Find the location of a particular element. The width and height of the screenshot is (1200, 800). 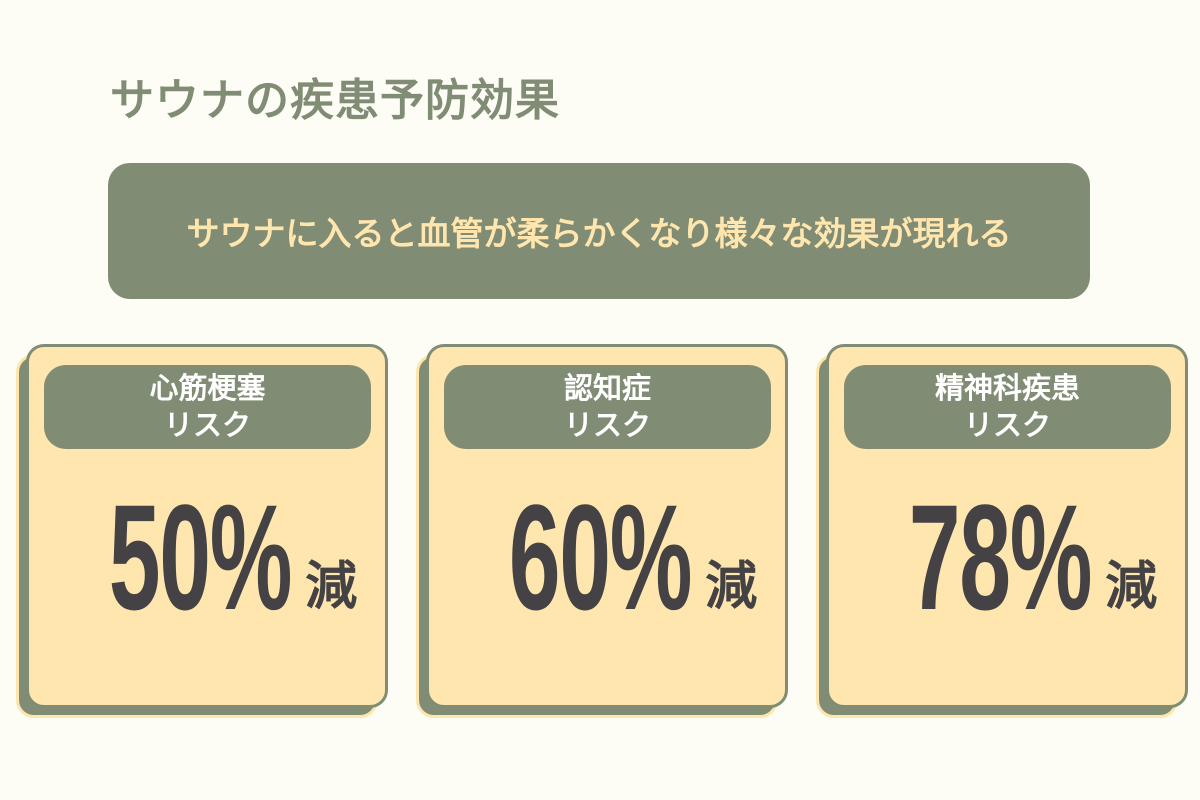

stat-value: 78% 減 is located at coordinates (1007, 557).